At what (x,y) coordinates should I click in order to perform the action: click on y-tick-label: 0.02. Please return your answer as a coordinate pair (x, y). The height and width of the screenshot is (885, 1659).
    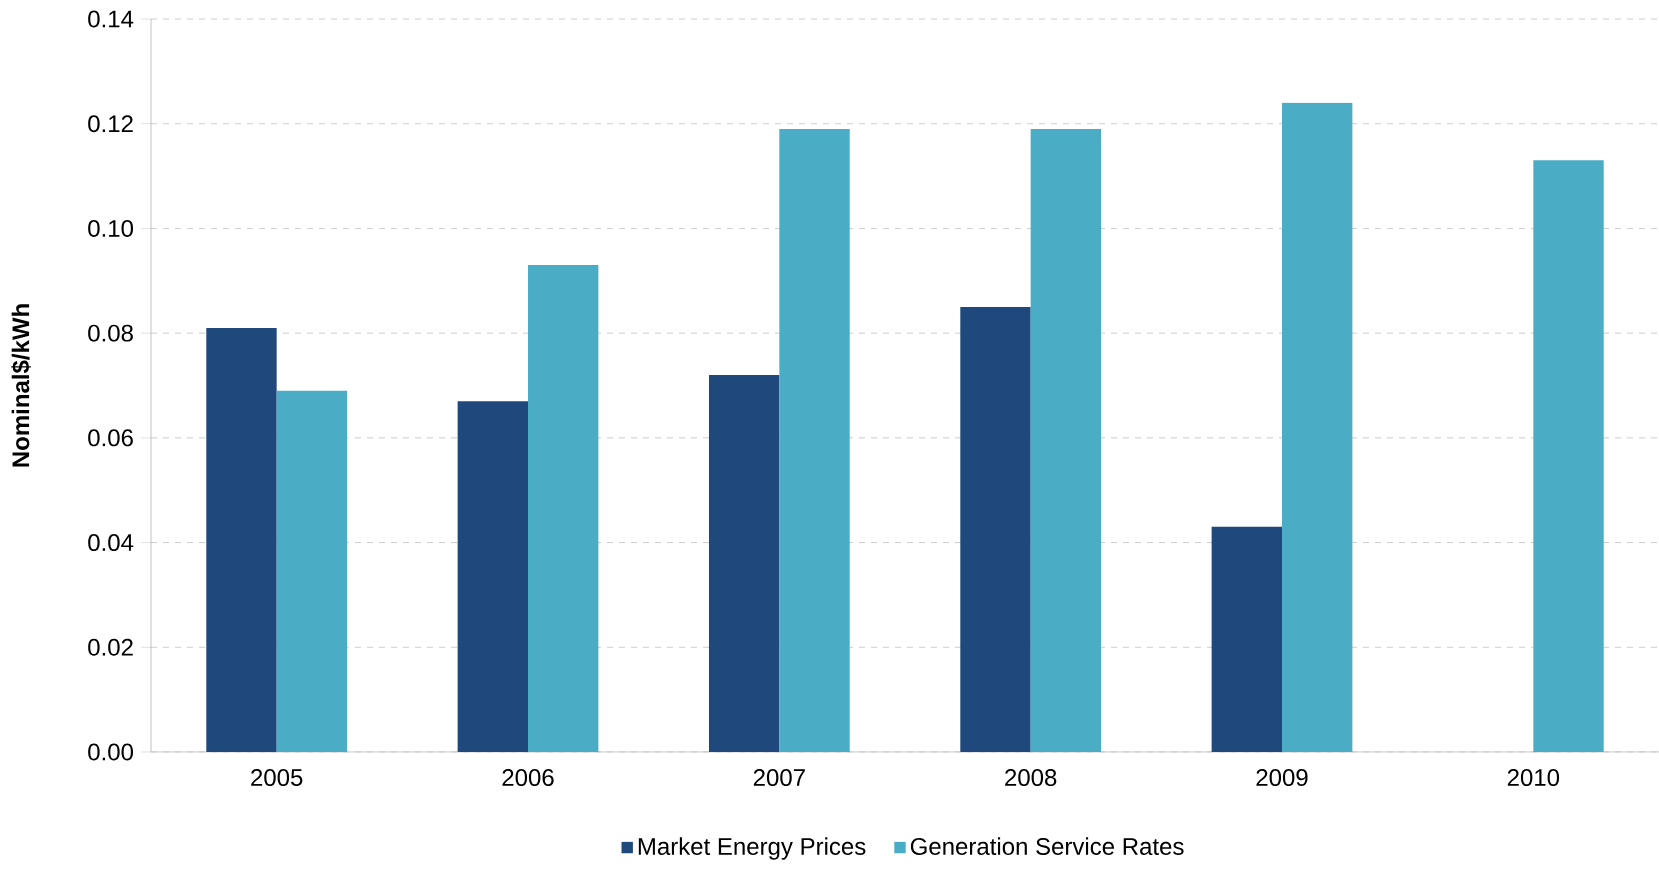
    Looking at the image, I should click on (110, 647).